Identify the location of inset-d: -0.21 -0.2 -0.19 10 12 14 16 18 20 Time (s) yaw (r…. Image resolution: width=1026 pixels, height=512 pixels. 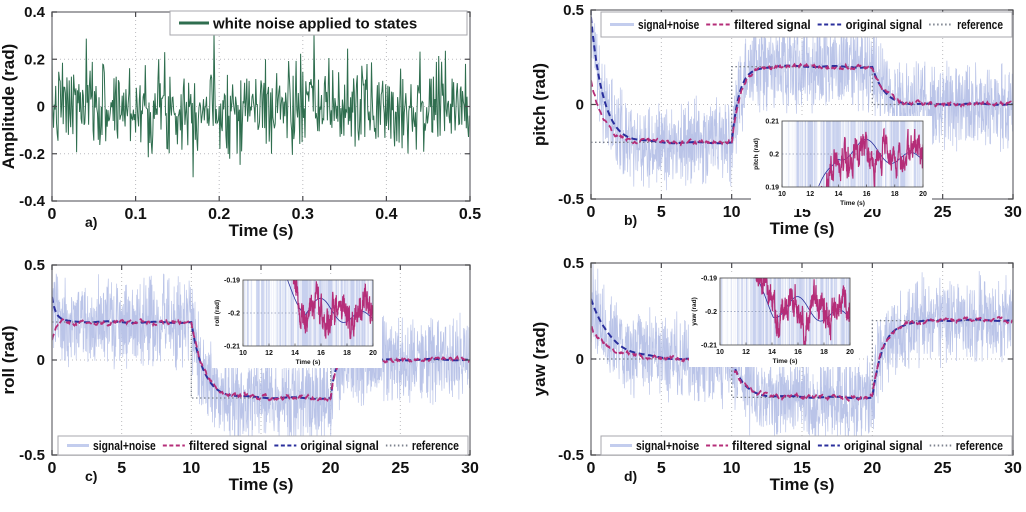
(774, 320).